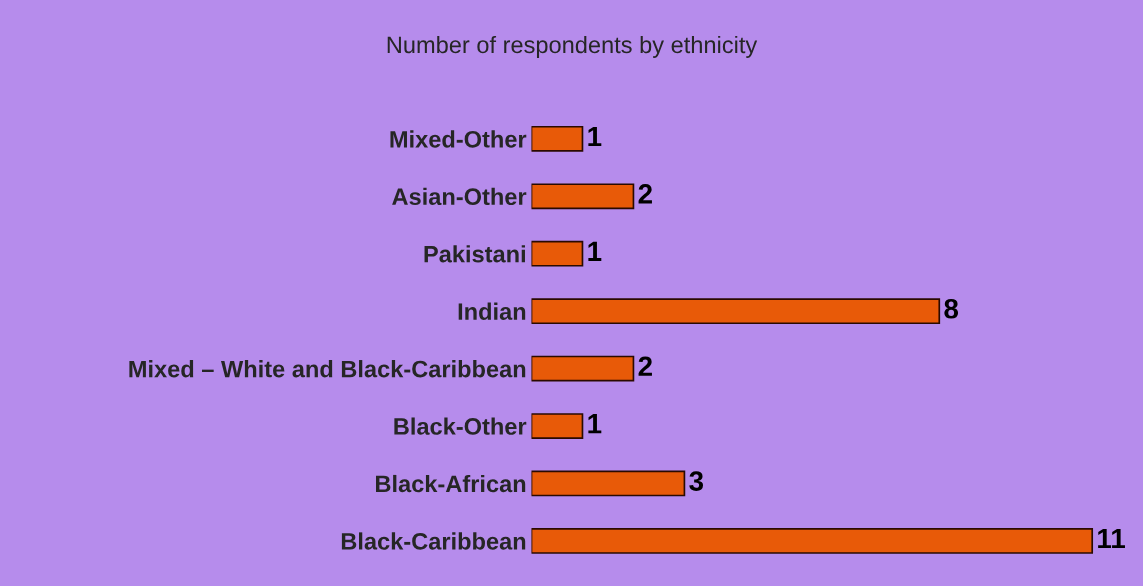 The image size is (1143, 586). What do you see at coordinates (327, 369) in the screenshot?
I see `y-tick-label: Mixed – White and Black-Caribbean` at bounding box center [327, 369].